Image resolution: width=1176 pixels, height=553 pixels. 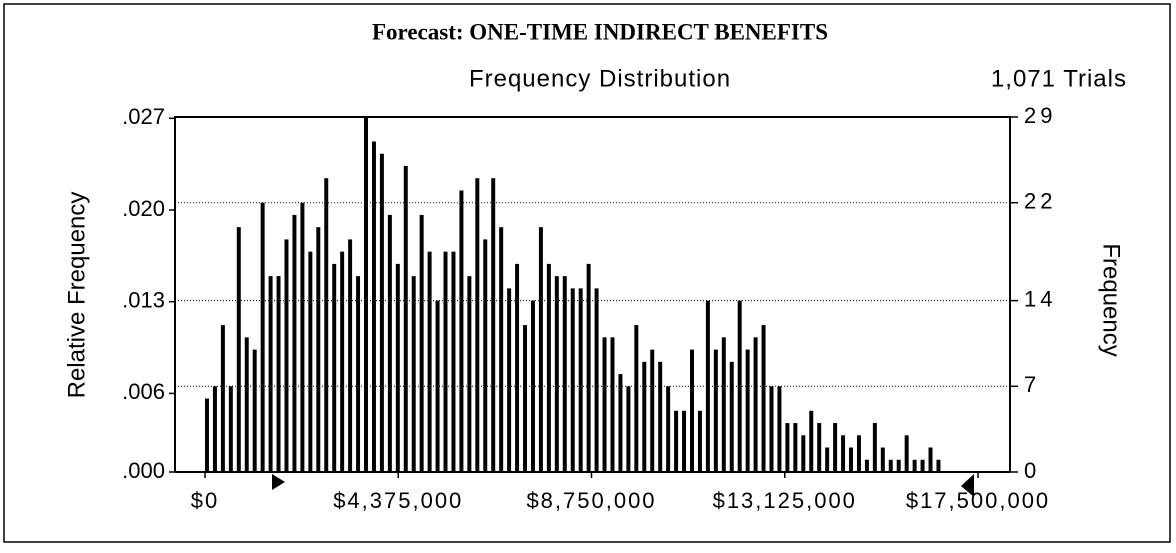 What do you see at coordinates (1040, 298) in the screenshot?
I see `y2-tick-label: 14` at bounding box center [1040, 298].